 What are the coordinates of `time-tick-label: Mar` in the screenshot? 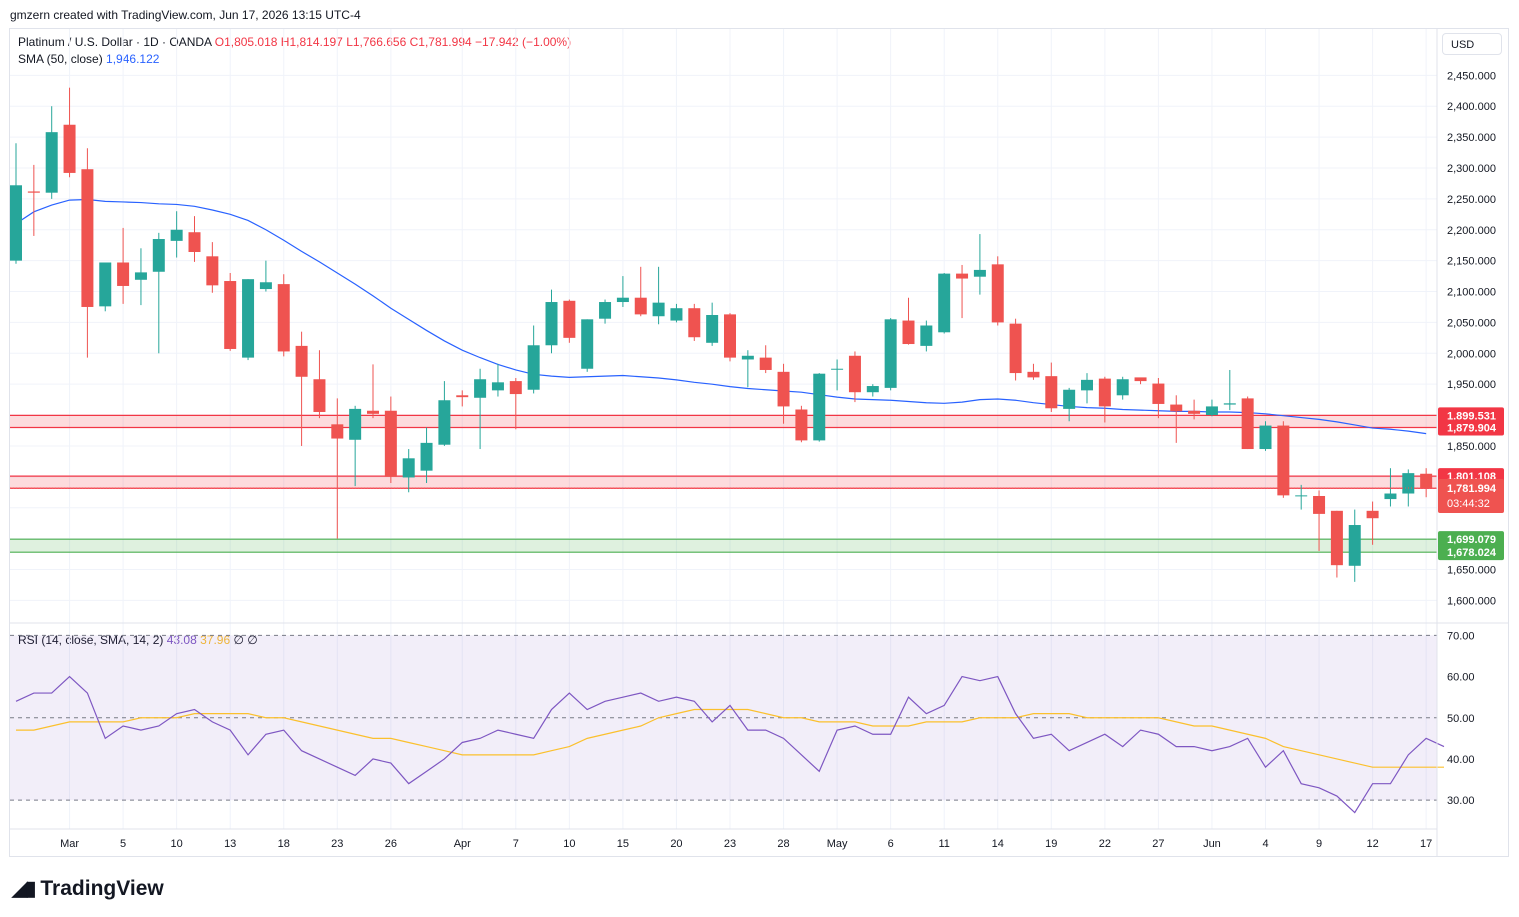 It's located at (69, 844).